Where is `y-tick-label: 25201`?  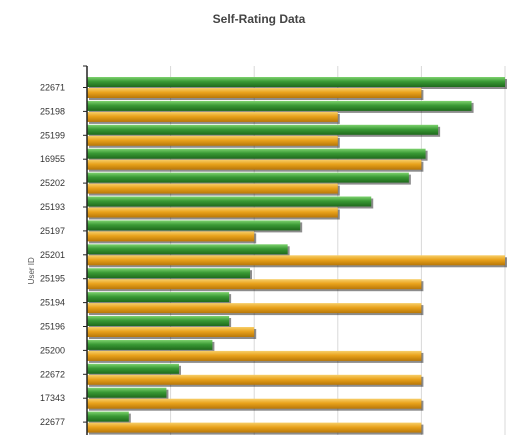 y-tick-label: 25201 is located at coordinates (52, 255).